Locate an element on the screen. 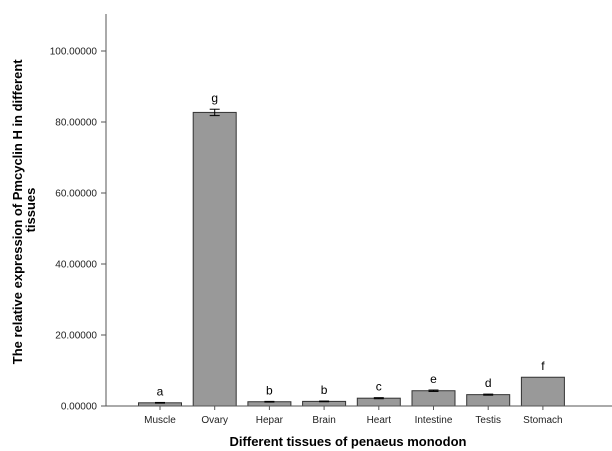 This screenshot has height=451, width=612. bar-intestine is located at coordinates (433, 398).